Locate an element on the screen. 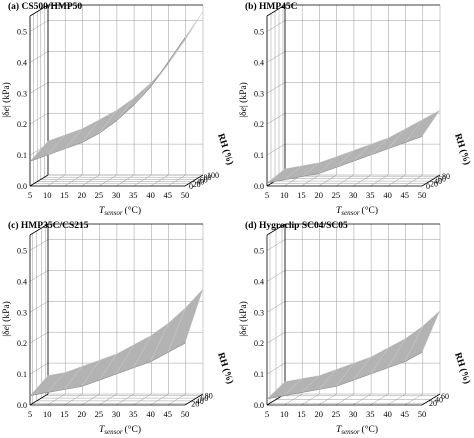 This screenshot has height=438, width=474. z-axis-label-var: e is located at coordinates (244, 328).